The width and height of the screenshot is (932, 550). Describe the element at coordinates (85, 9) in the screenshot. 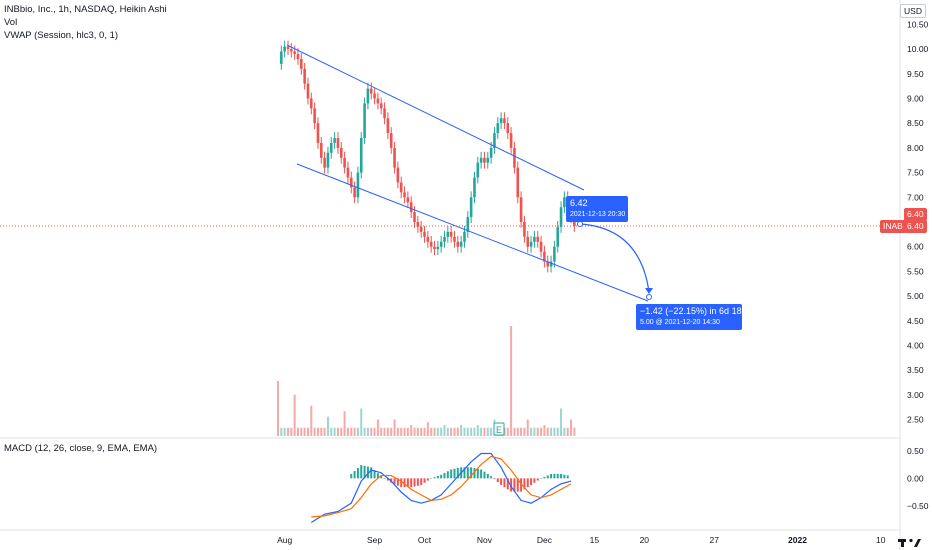

I see `symbol-legend: INBbio, Inc., 1h, NASDAQ, Heikin Ashi` at that location.